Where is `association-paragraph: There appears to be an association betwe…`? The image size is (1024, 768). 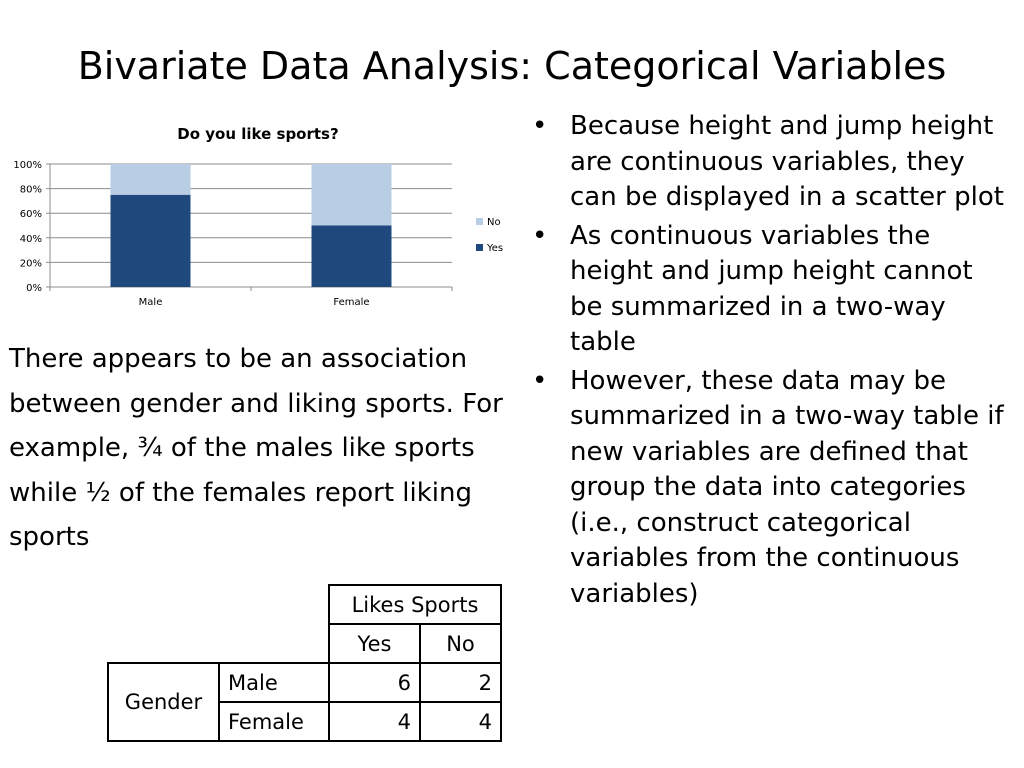
association-paragraph: There appears to be an association betwe… is located at coordinates (256, 448).